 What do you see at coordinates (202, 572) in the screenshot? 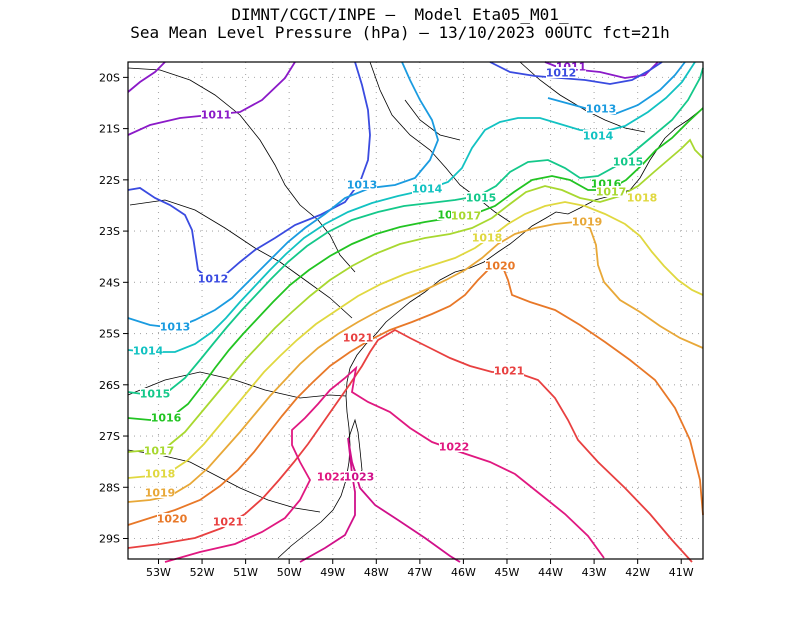
I see `x-tick-label: 52W` at bounding box center [202, 572].